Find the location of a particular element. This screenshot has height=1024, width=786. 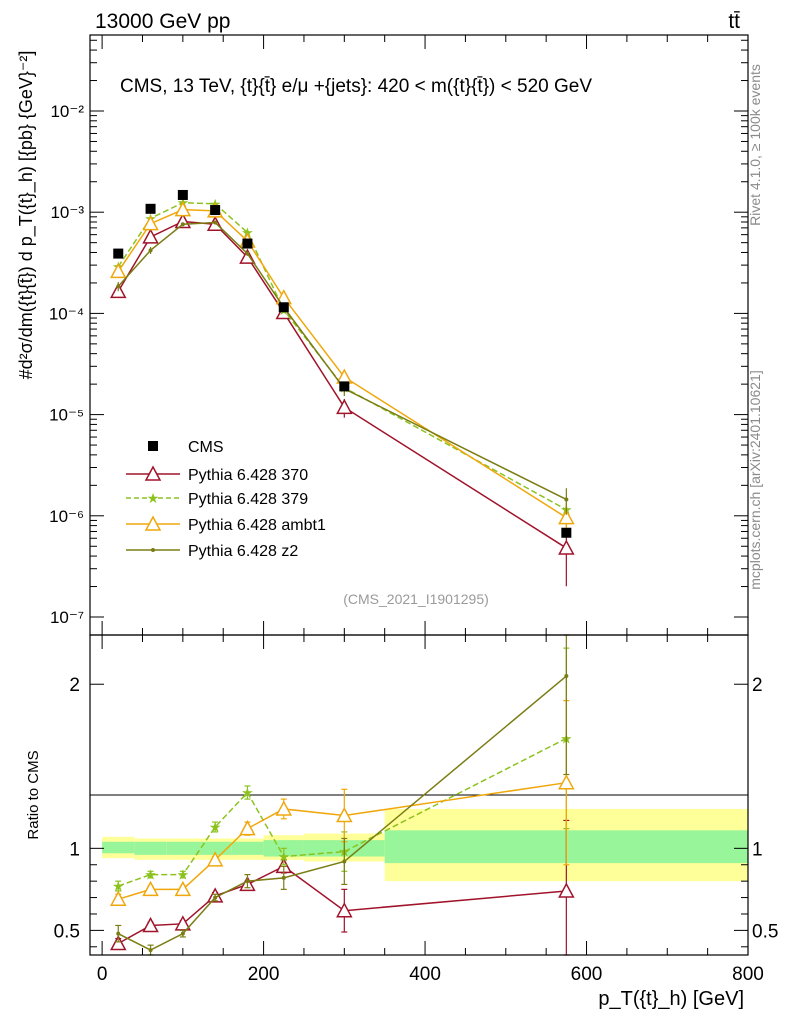

legend-label-cms: CMS is located at coordinates (206, 447).